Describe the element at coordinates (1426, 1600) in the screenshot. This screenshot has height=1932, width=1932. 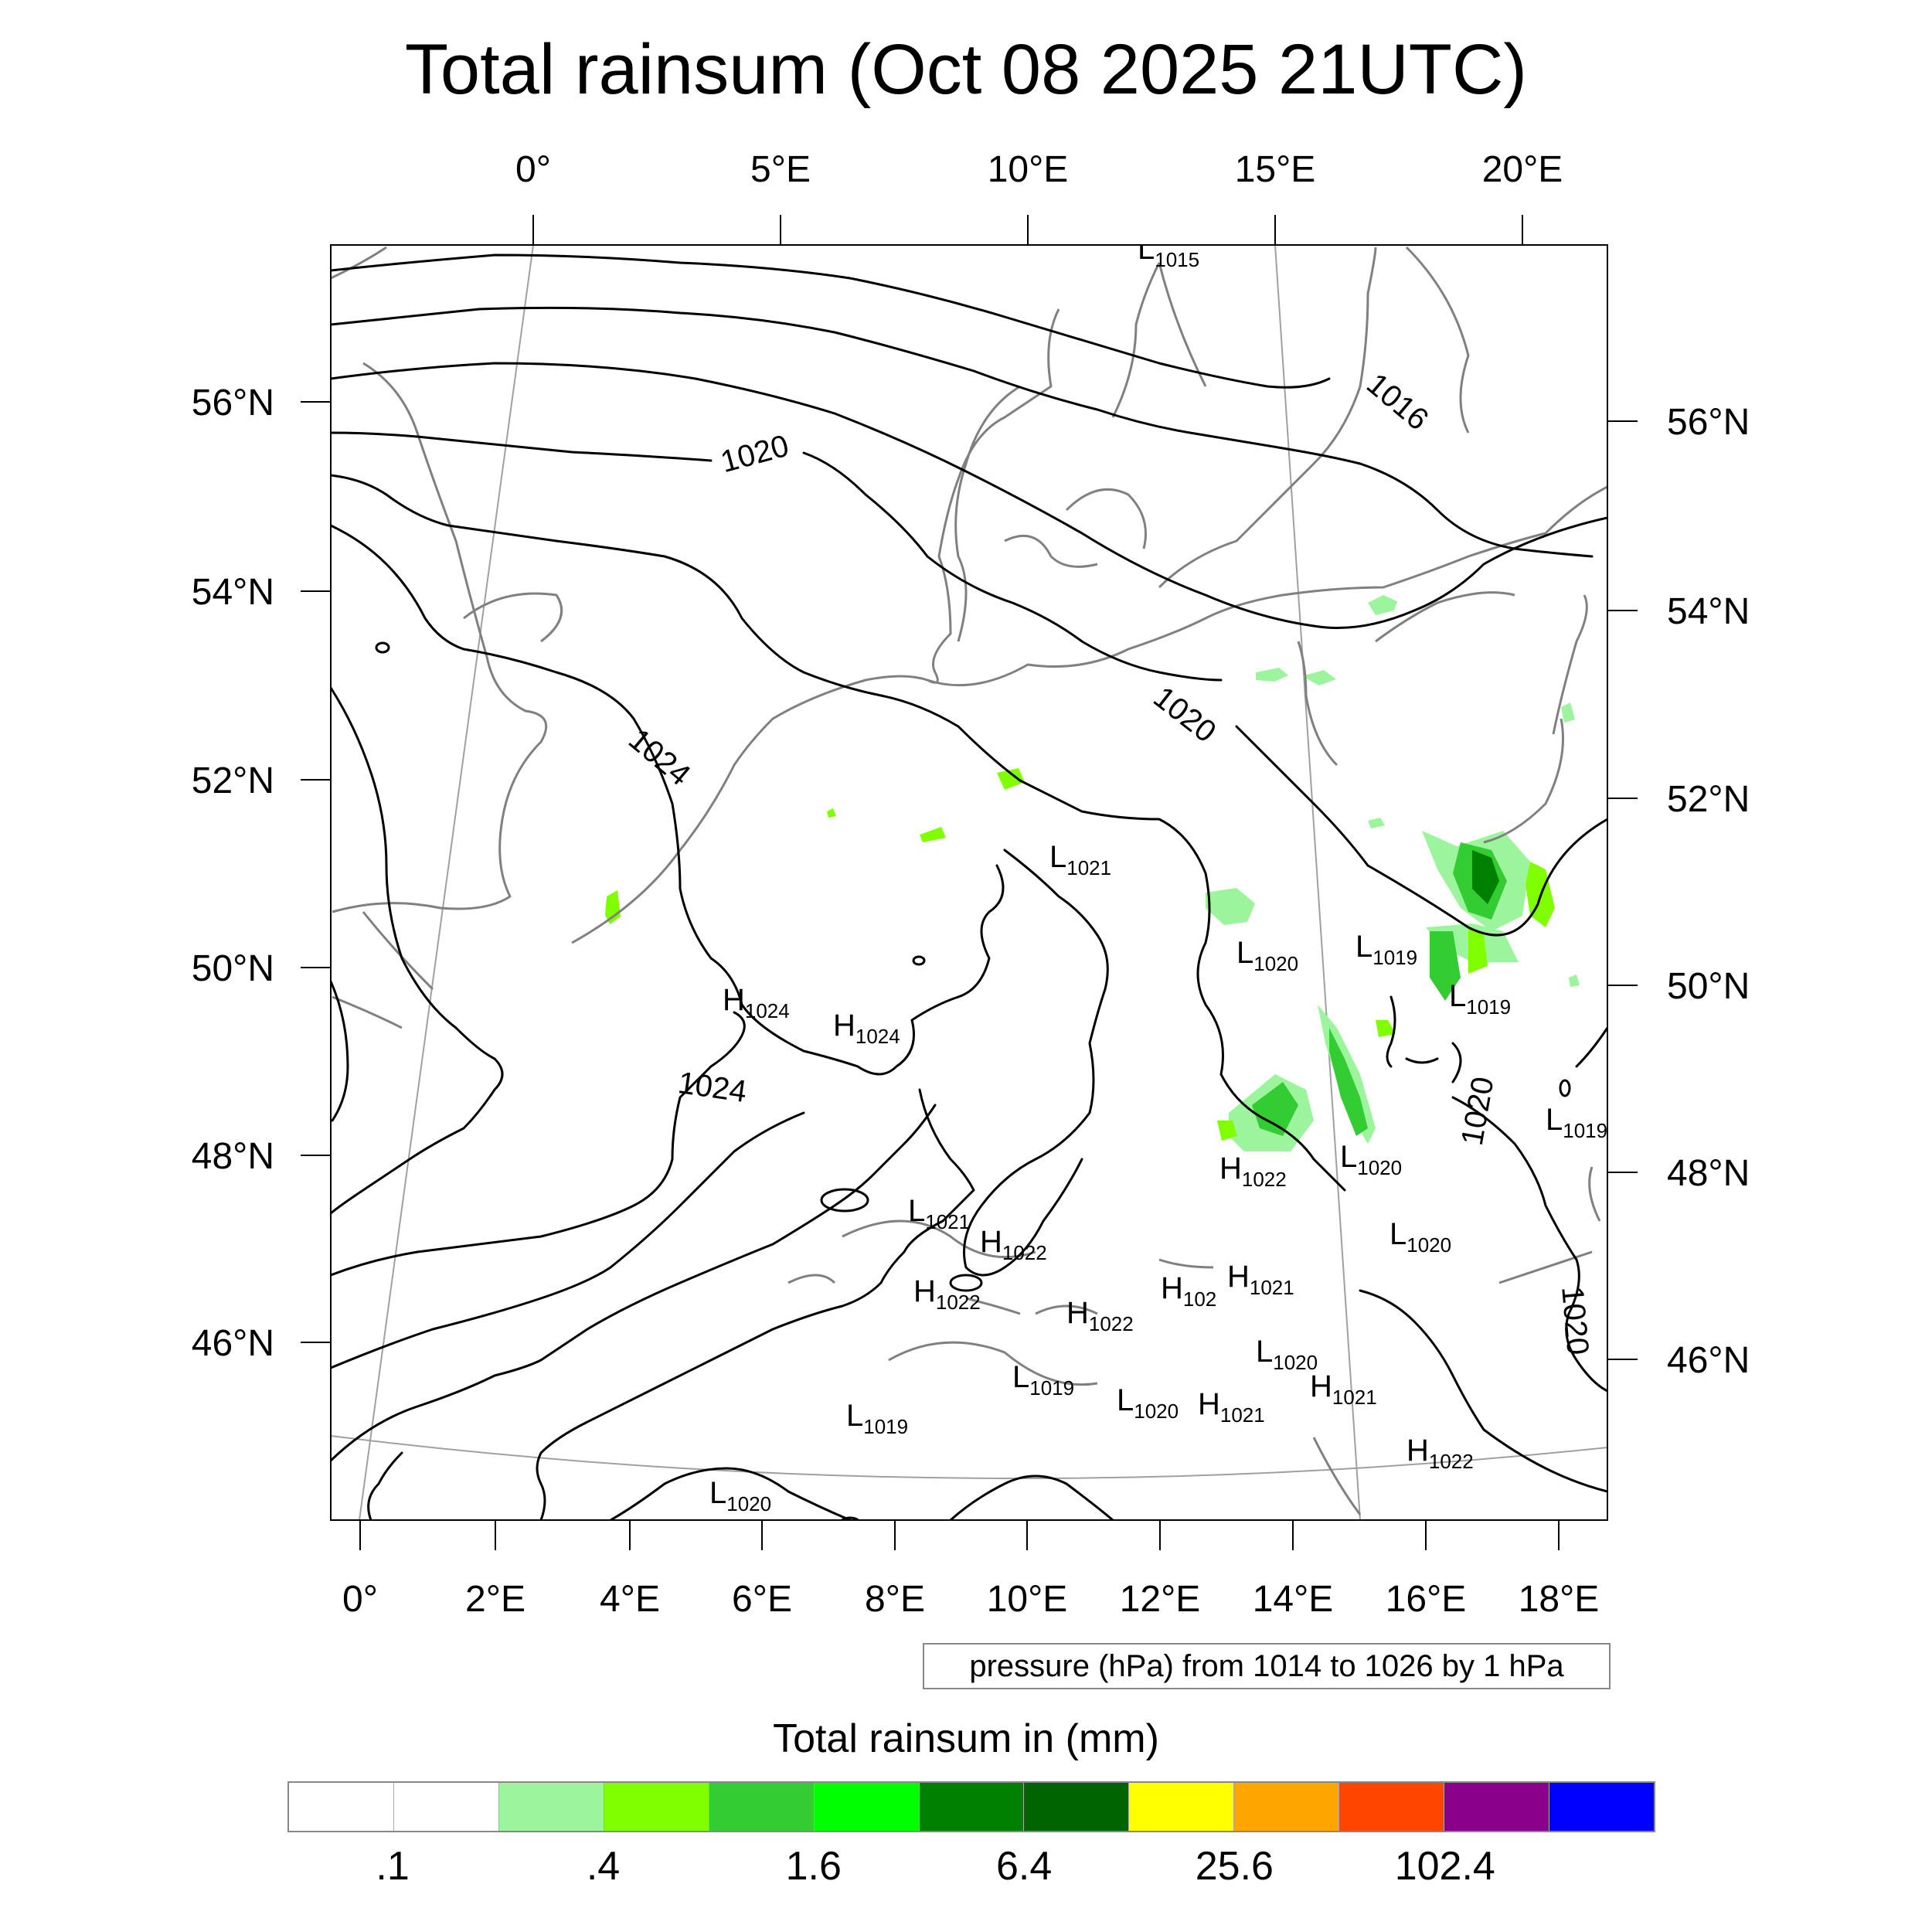
I see `bottom-lon-label: 16°E` at that location.